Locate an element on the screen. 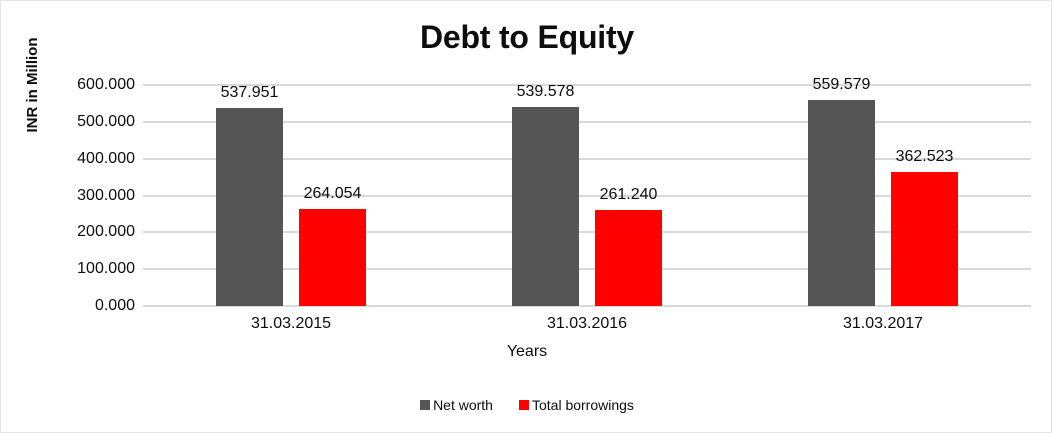 The image size is (1052, 433). bar-value-label: 559.579 is located at coordinates (841, 84).